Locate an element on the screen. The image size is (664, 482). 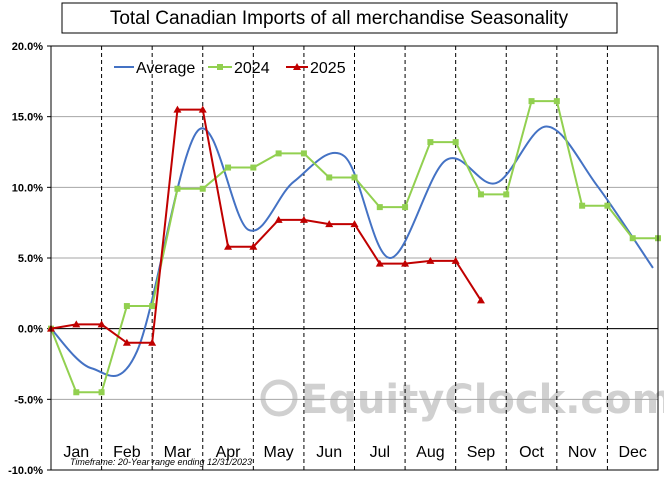
y-tick-label: -10.0% is located at coordinates (25, 471).